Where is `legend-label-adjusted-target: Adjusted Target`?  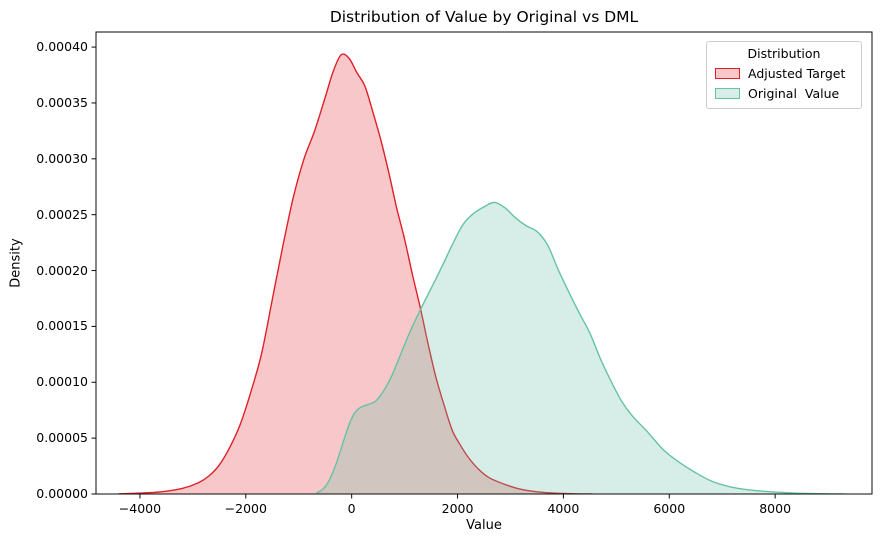
legend-label-adjusted-target: Adjusted Target is located at coordinates (797, 73).